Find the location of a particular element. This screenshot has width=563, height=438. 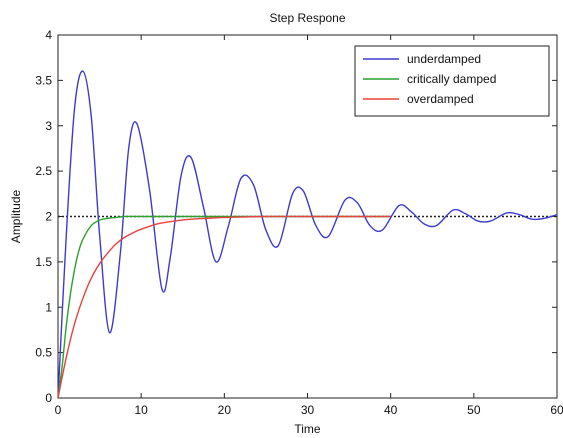

legend-box is located at coordinates (452, 81).